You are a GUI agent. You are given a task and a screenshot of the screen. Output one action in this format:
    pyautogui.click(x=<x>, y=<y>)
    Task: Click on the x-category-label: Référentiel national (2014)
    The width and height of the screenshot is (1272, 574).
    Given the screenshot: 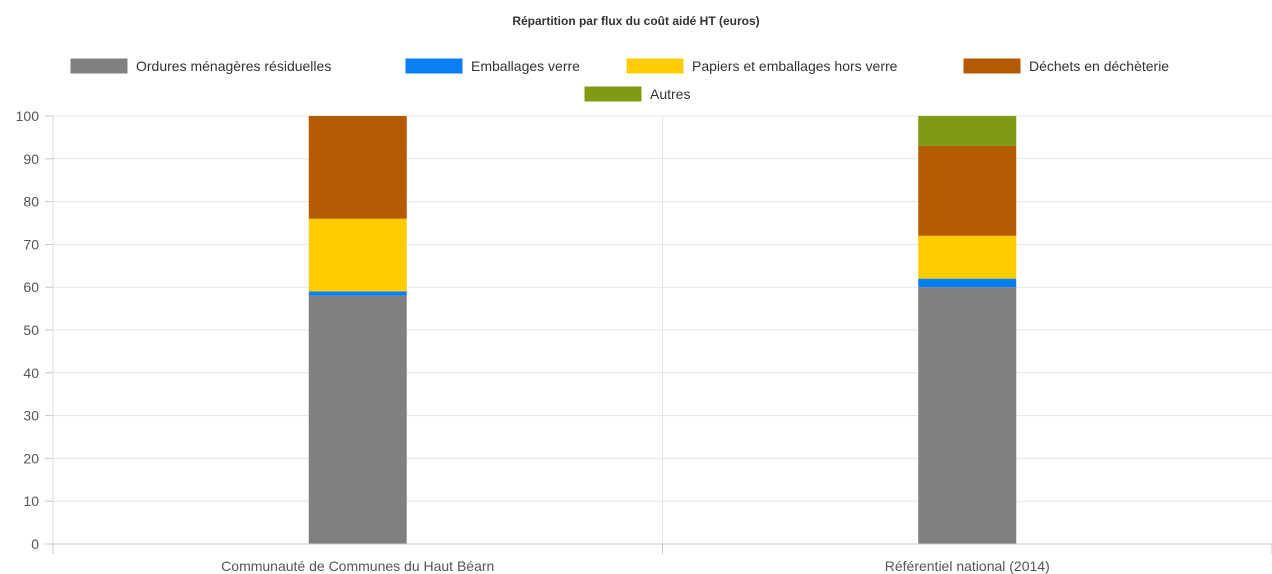 What is the action you would take?
    pyautogui.click(x=967, y=566)
    